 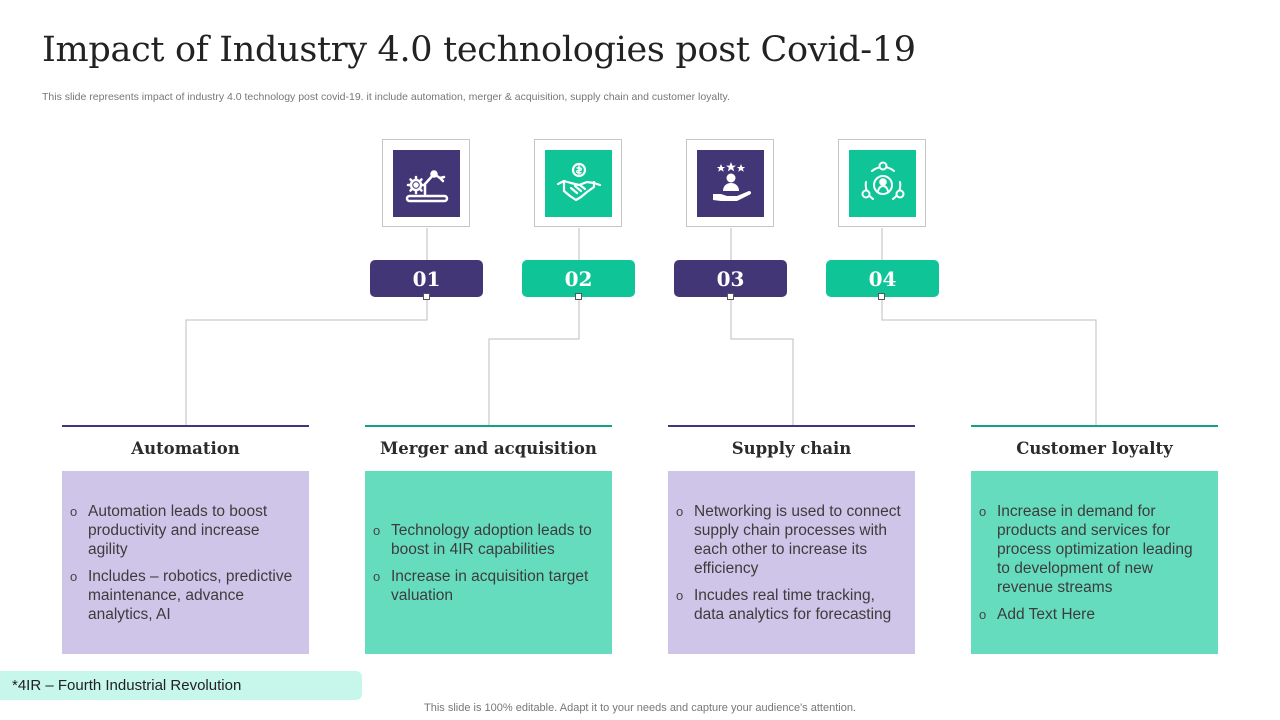 What do you see at coordinates (185, 426) in the screenshot?
I see `step-1-divider` at bounding box center [185, 426].